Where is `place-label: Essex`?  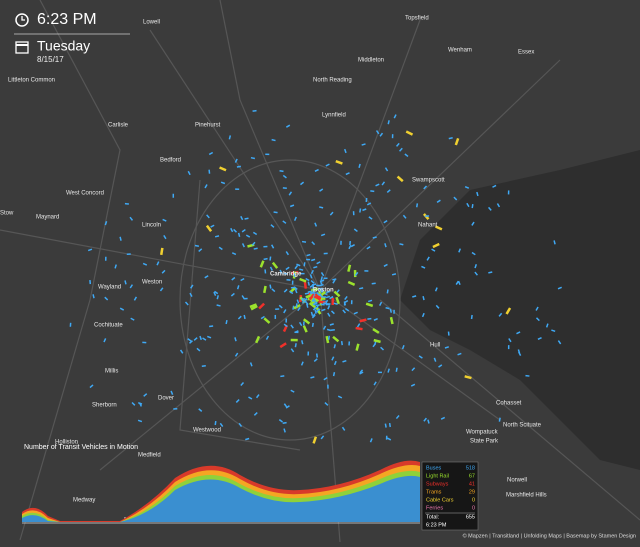 place-label: Essex is located at coordinates (526, 53).